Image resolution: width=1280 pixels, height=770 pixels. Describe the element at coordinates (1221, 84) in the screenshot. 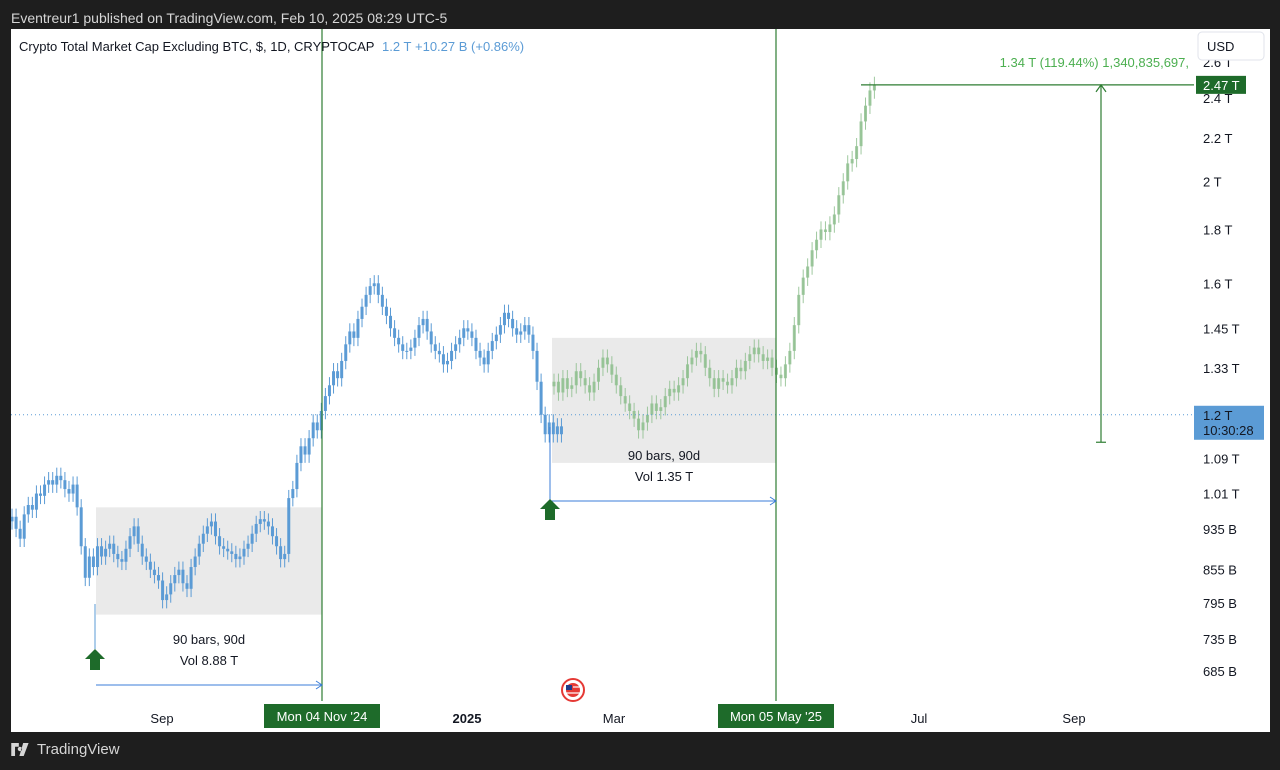

I see `target-price-tag` at that location.